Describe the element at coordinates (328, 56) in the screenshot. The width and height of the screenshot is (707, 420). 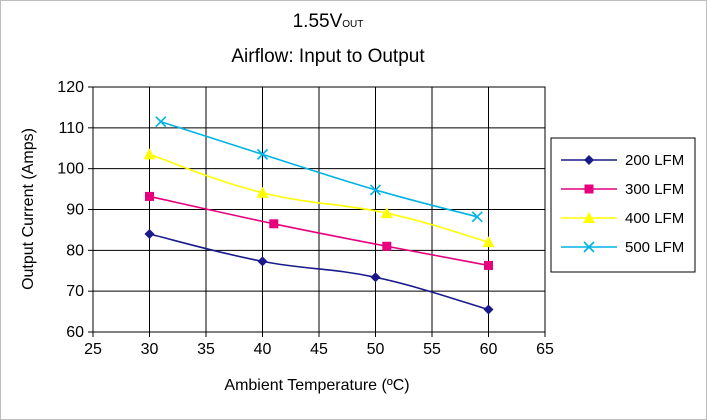
I see `chart-subtitle: Airflow: Input to Output` at that location.